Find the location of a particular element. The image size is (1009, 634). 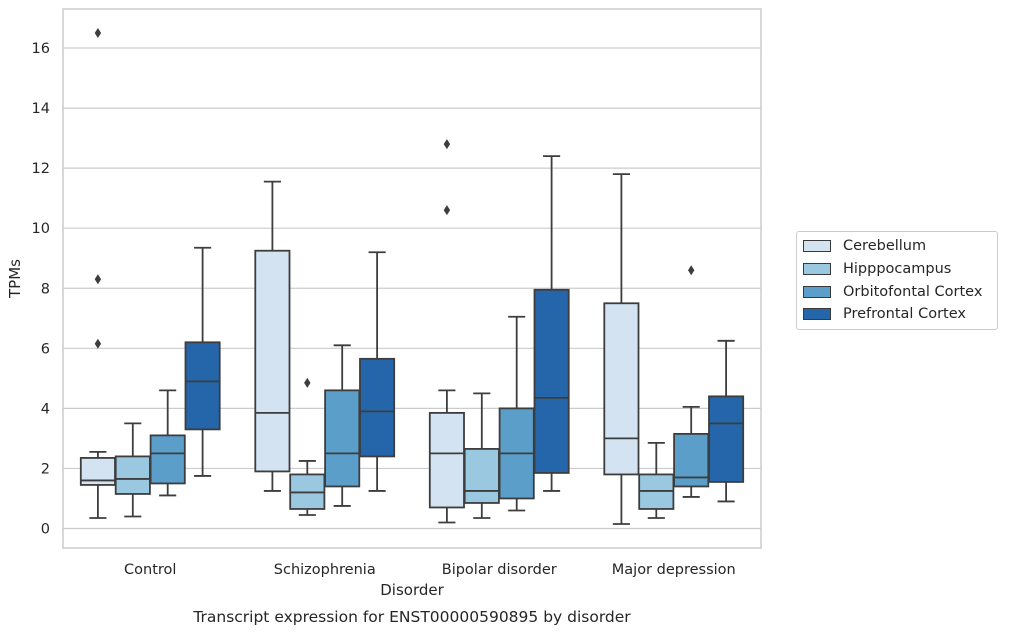

legend-item: Prefrontal Cortex is located at coordinates (897, 314).